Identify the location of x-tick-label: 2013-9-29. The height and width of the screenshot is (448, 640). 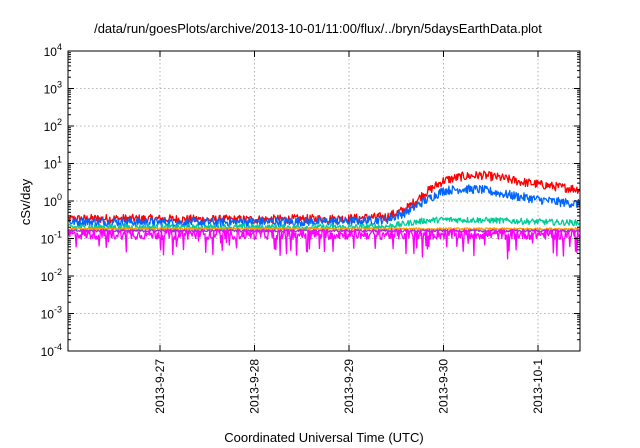
(349, 386).